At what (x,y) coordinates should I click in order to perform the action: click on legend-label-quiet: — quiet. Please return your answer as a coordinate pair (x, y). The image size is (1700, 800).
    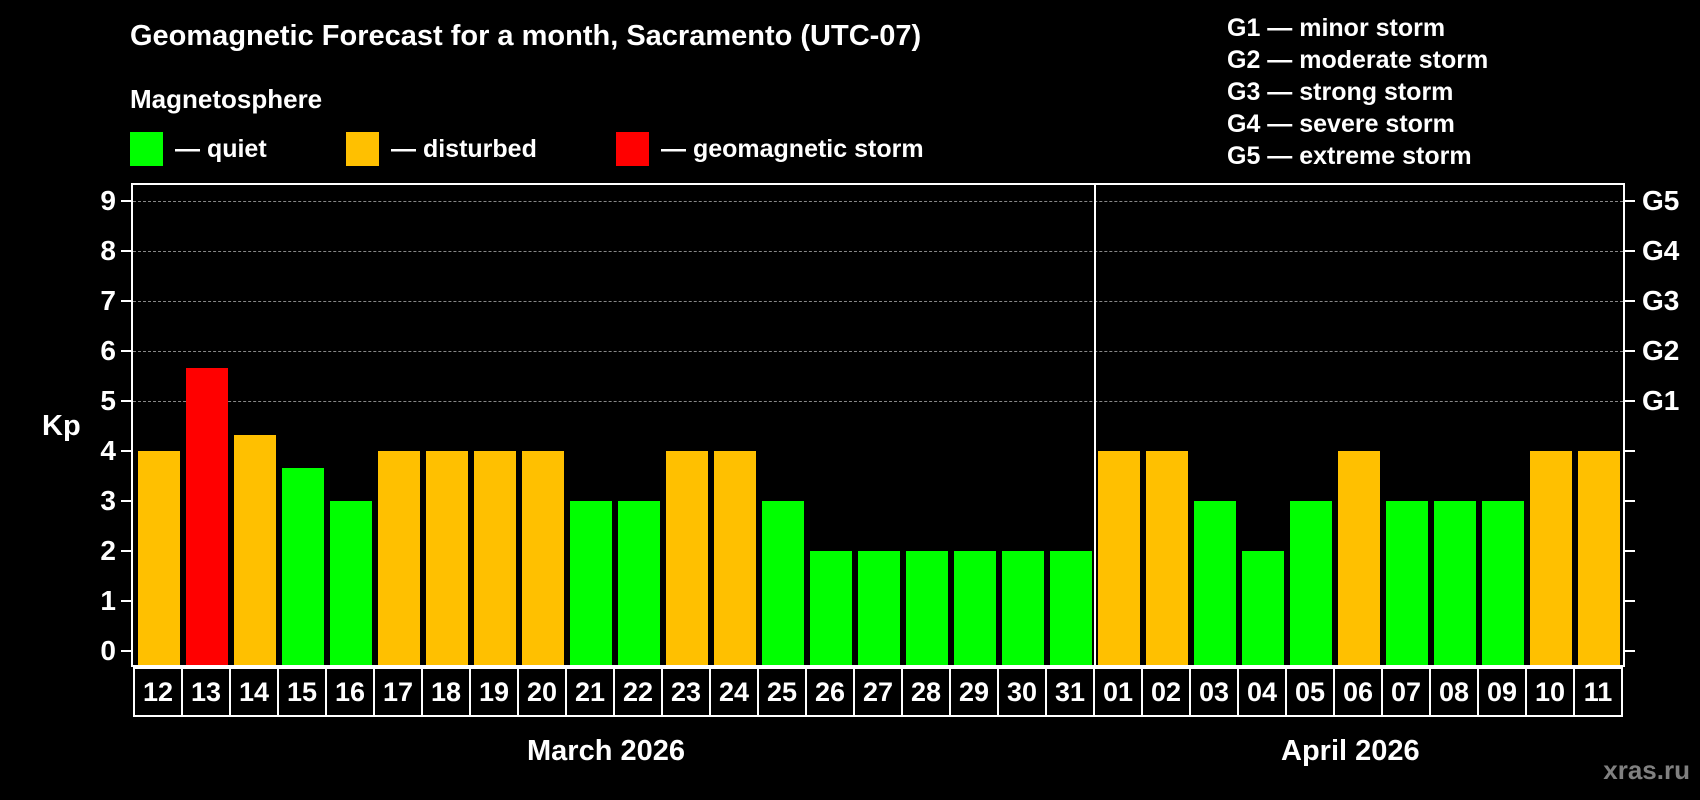
    Looking at the image, I should click on (221, 148).